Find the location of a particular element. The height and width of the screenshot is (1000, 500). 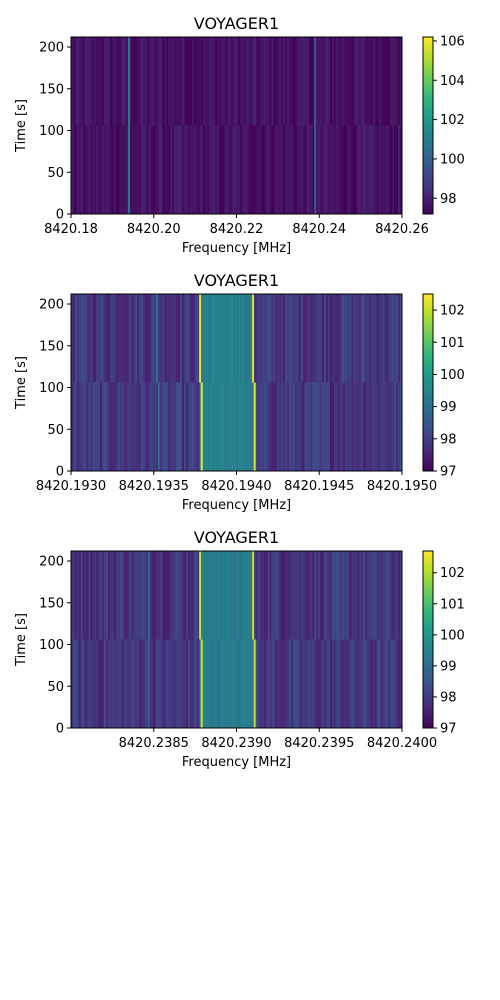

colorbar: 97 98 99 100 101 102 is located at coordinates (443, 643).